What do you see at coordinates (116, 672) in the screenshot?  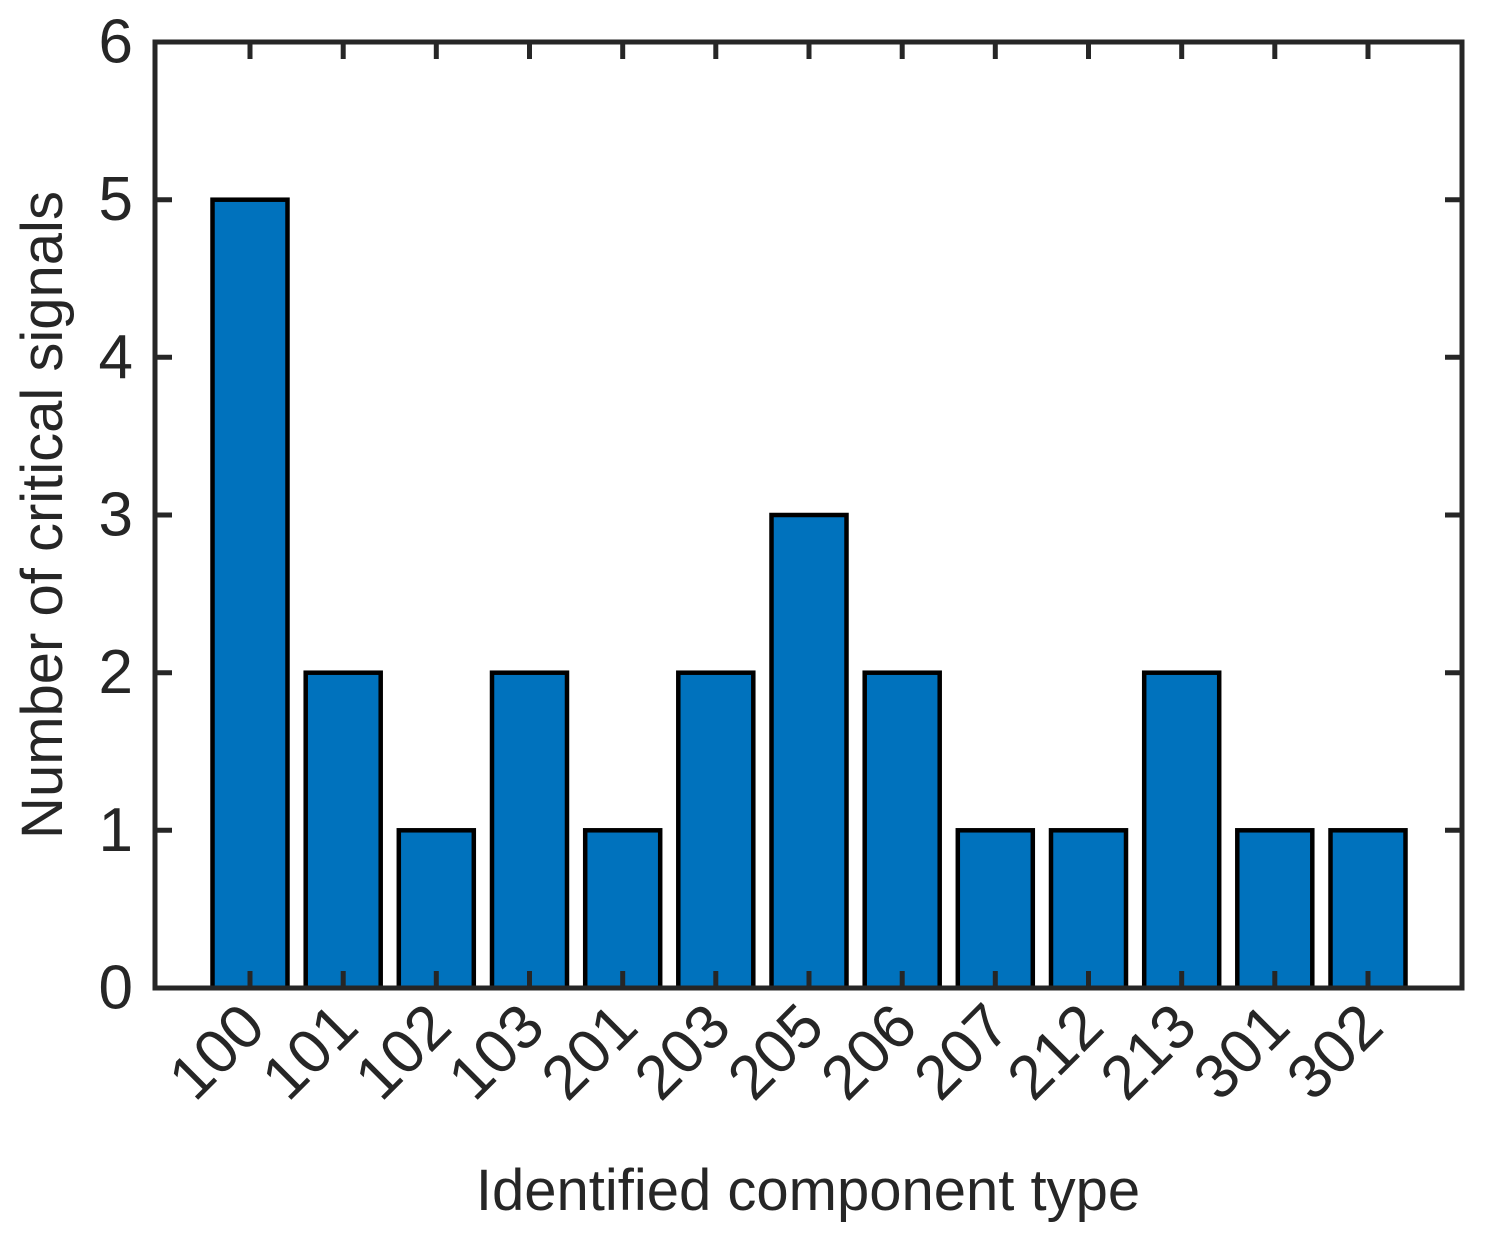 I see `y-tick-label: 2` at bounding box center [116, 672].